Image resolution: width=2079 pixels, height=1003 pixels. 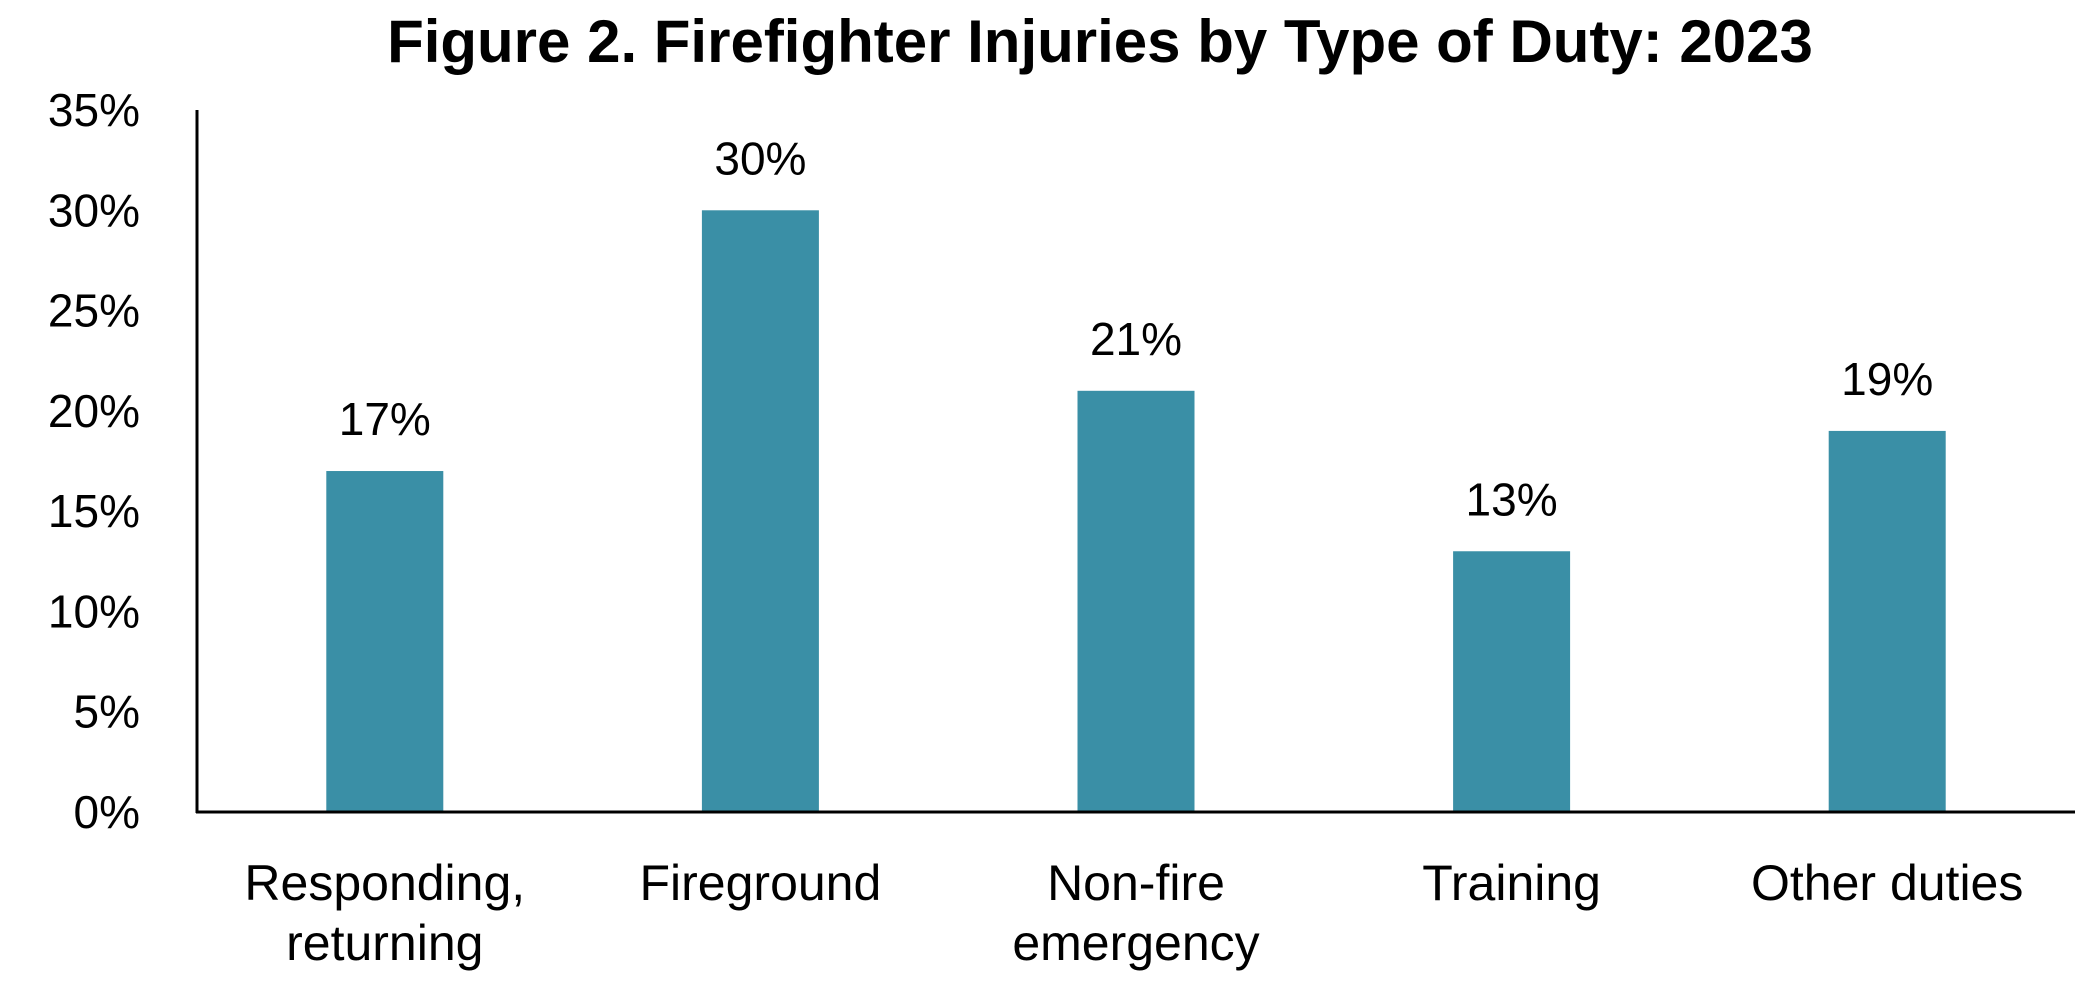 What do you see at coordinates (760, 158) in the screenshot?
I see `data-label: 30%` at bounding box center [760, 158].